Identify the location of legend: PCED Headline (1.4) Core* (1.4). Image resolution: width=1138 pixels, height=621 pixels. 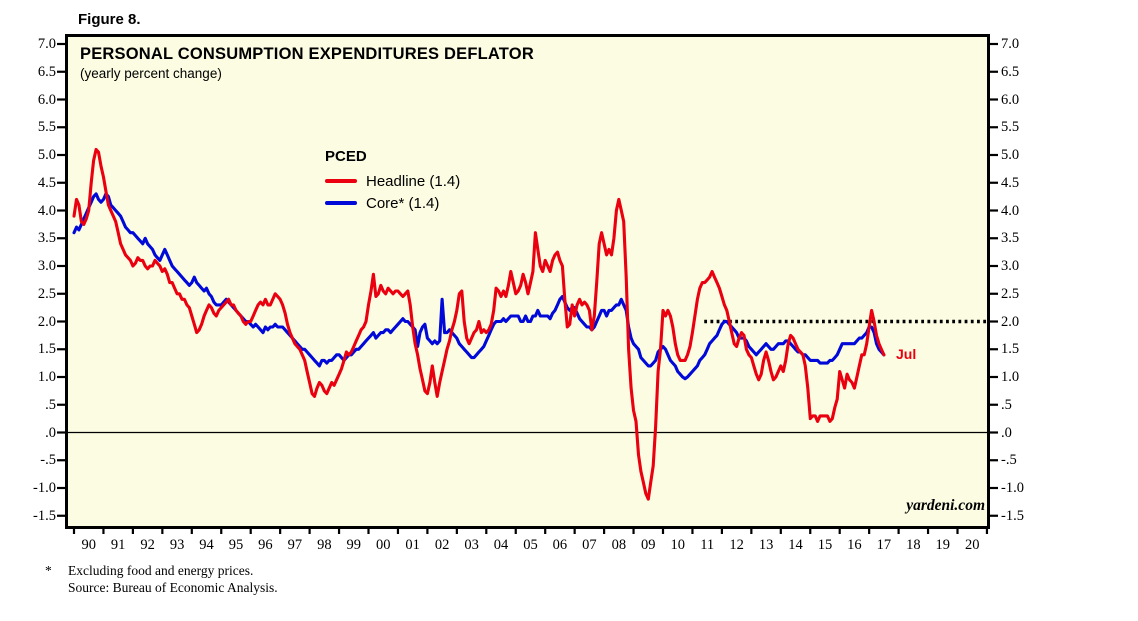
(392, 181).